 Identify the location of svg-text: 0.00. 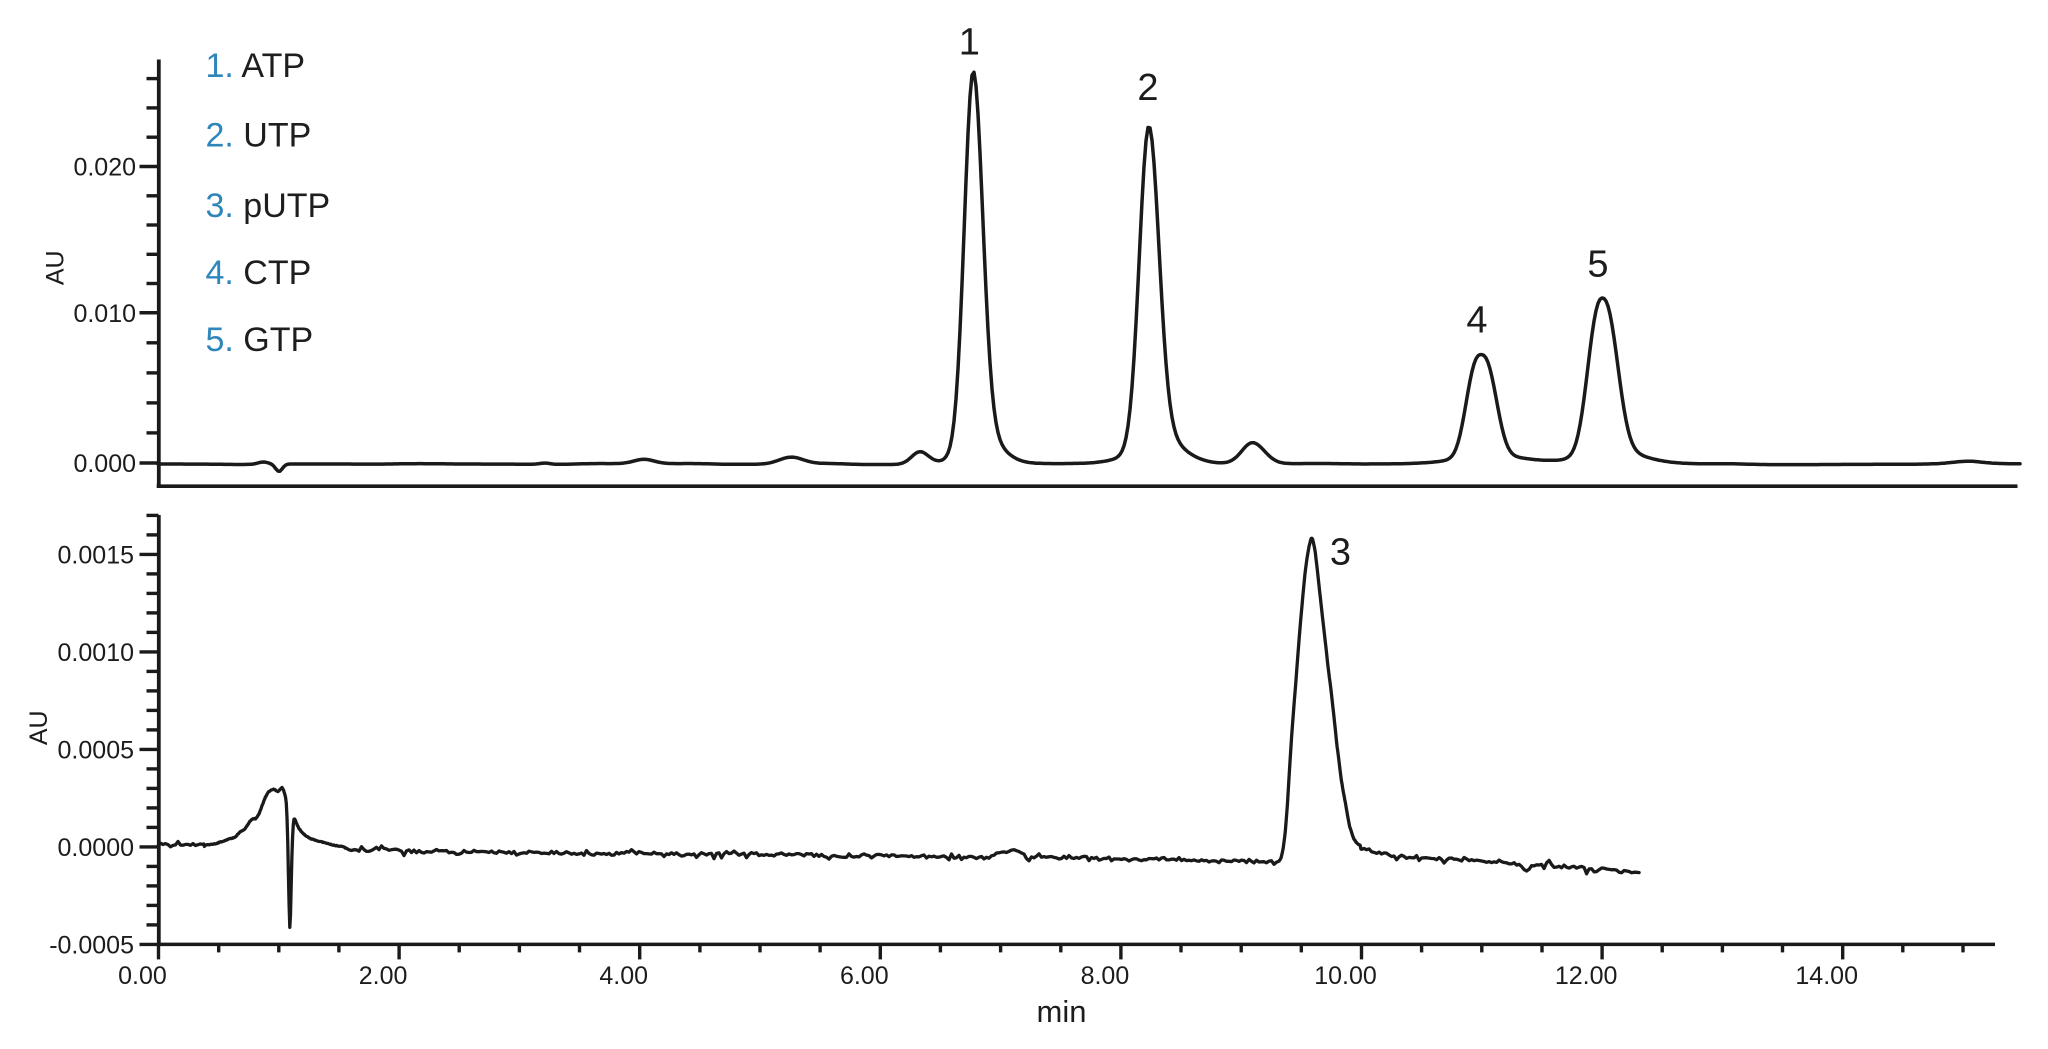
(142, 976).